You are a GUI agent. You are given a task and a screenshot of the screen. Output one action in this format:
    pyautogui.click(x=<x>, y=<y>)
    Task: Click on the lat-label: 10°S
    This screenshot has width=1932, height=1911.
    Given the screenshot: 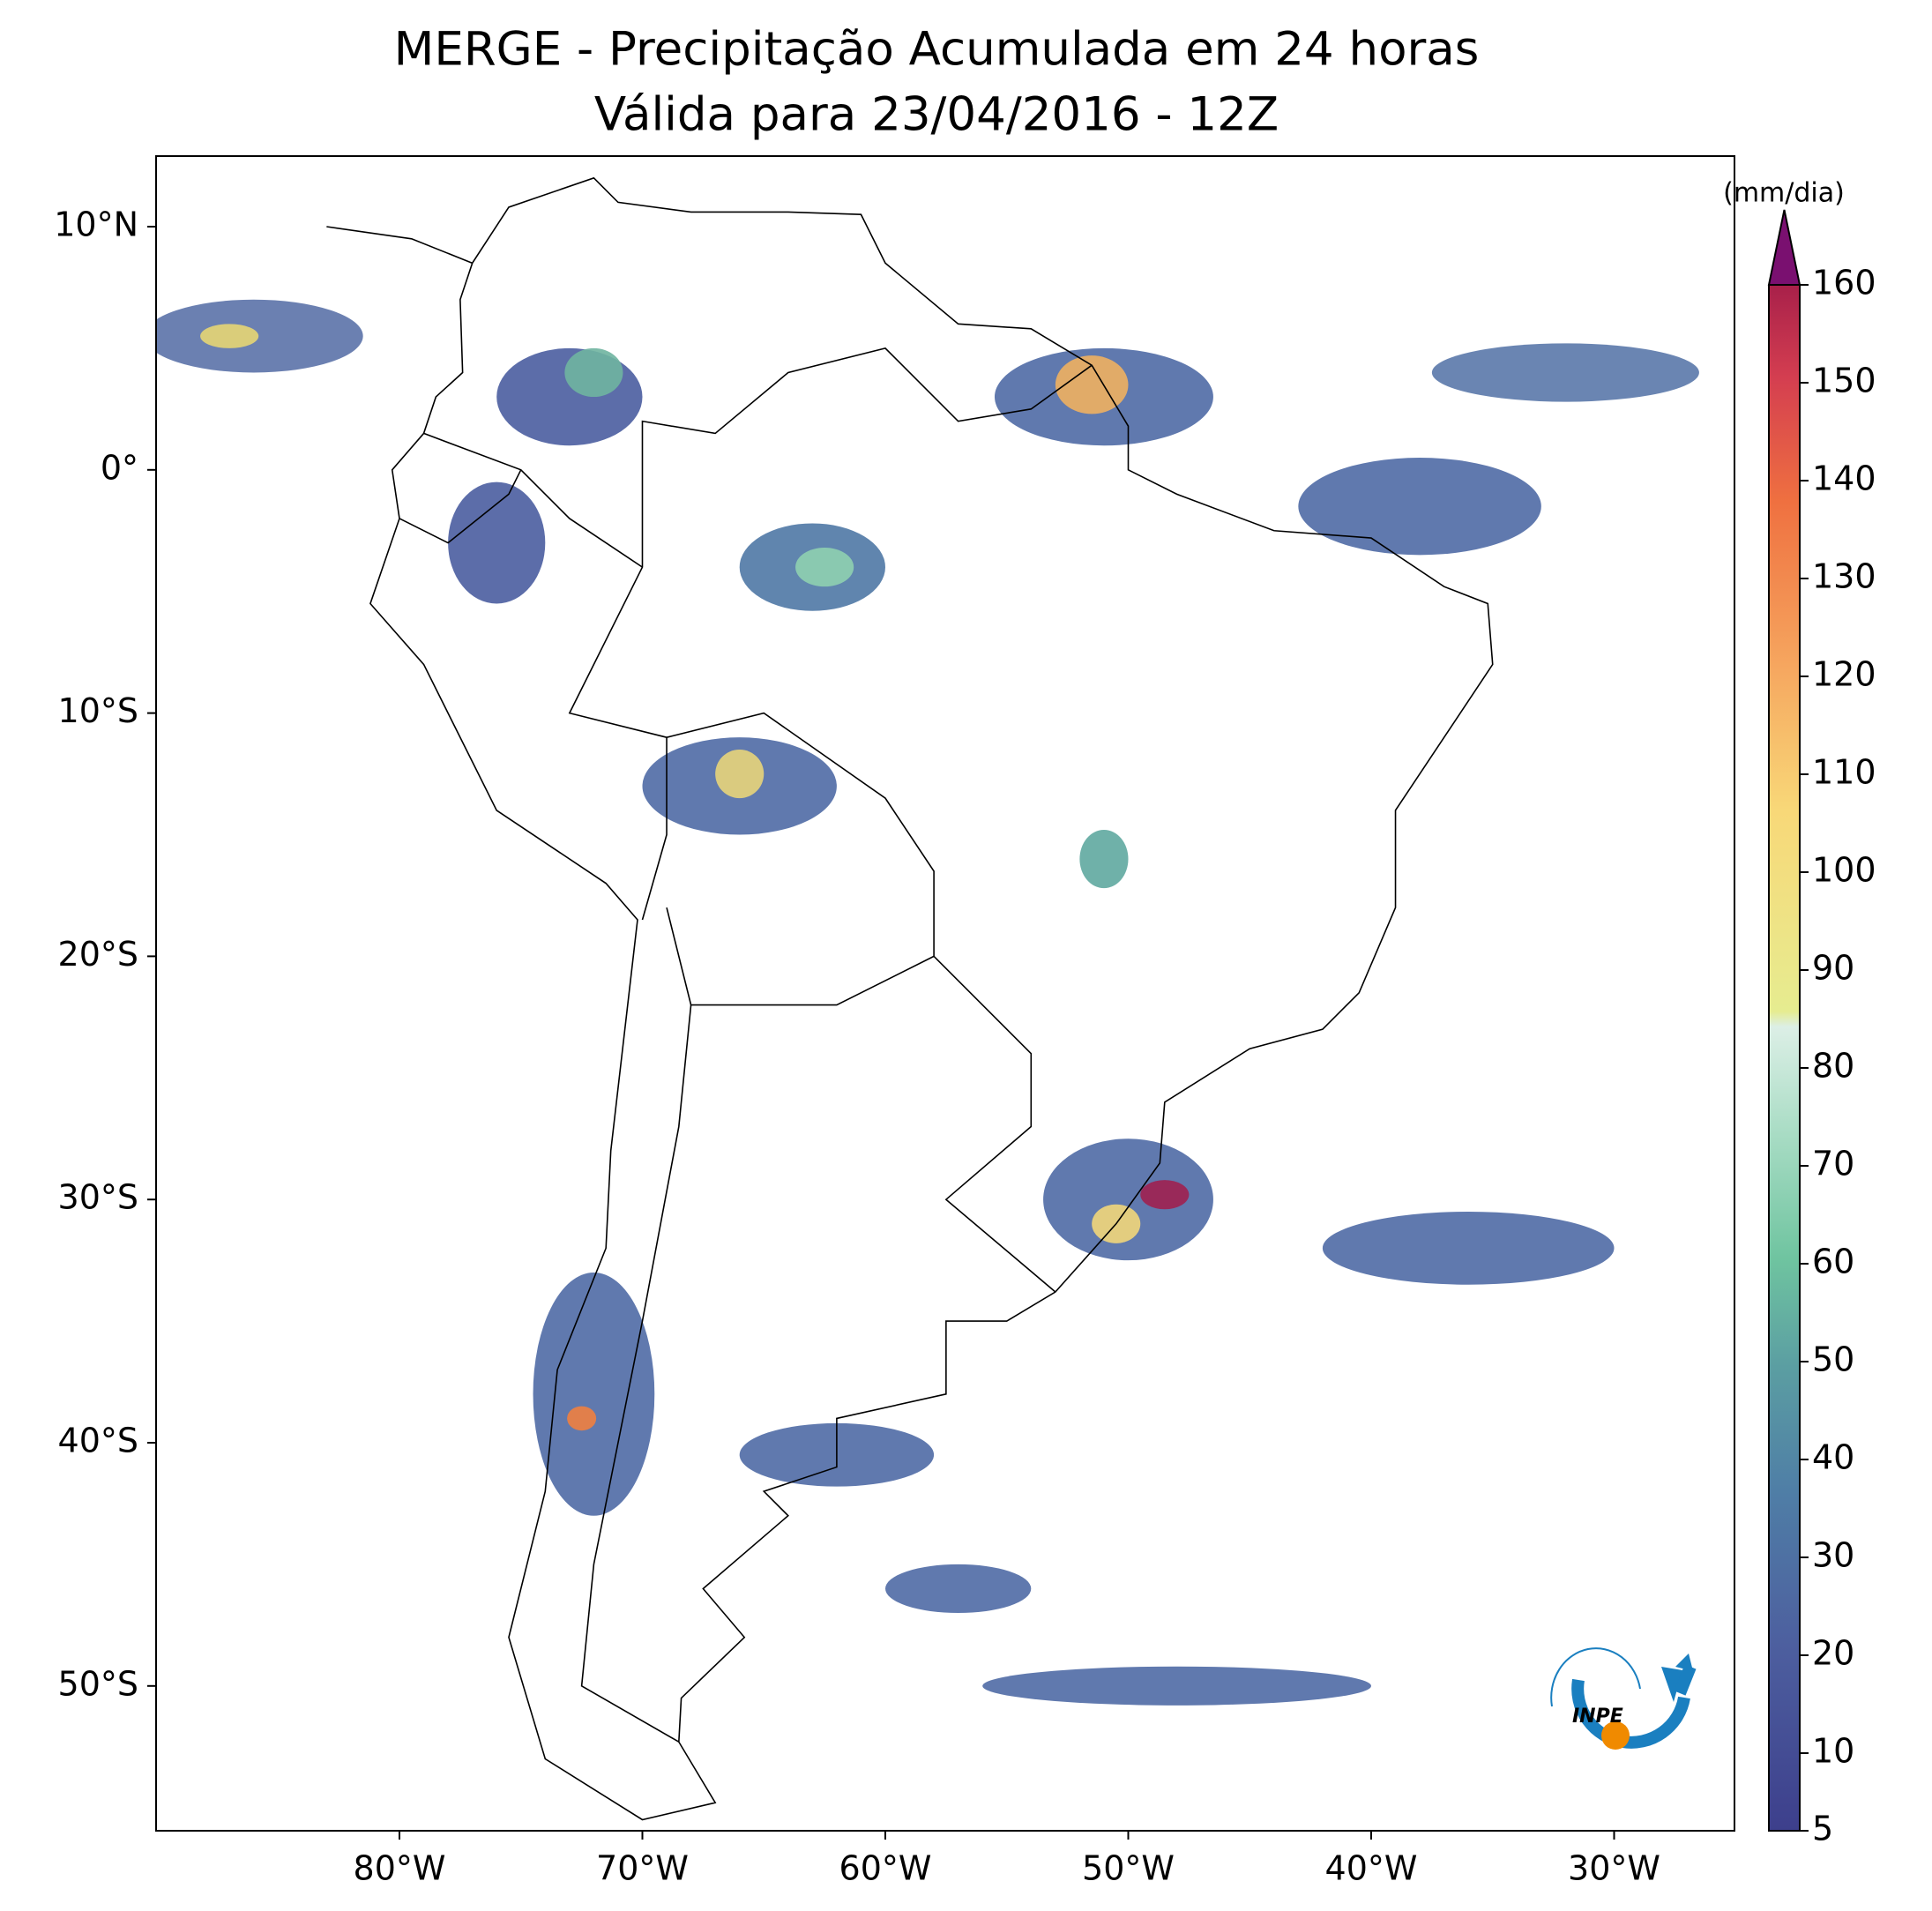 What is the action you would take?
    pyautogui.click(x=98, y=710)
    